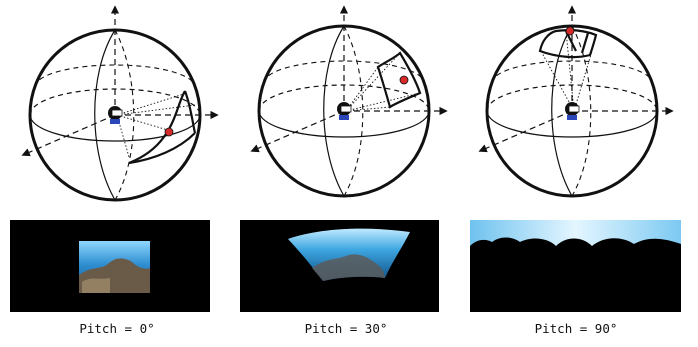 The width and height of the screenshot is (698, 347). Describe the element at coordinates (116, 328) in the screenshot. I see `caption-pitch-0: Pitch = 0°` at that location.